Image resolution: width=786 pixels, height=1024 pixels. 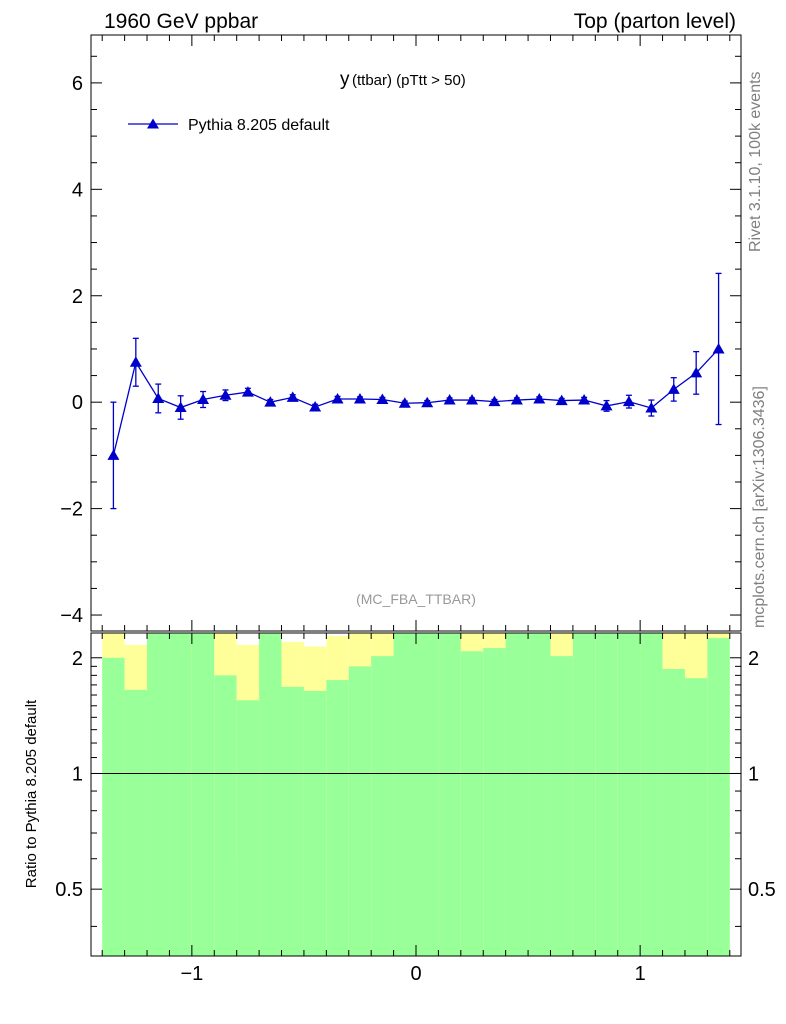 I want to click on analysis-watermark: (MC_FBA_TTBAR), so click(x=416, y=599).